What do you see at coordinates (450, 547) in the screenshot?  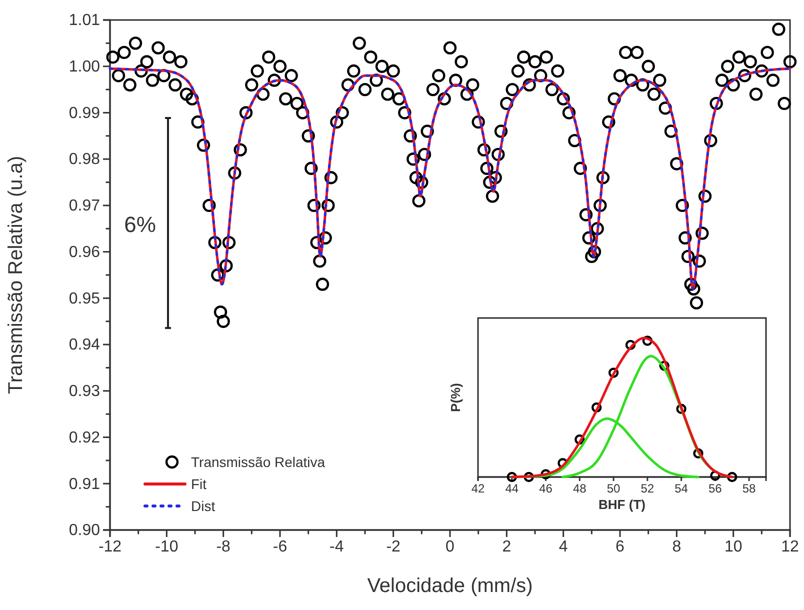 I see `x-tick-label: 0` at bounding box center [450, 547].